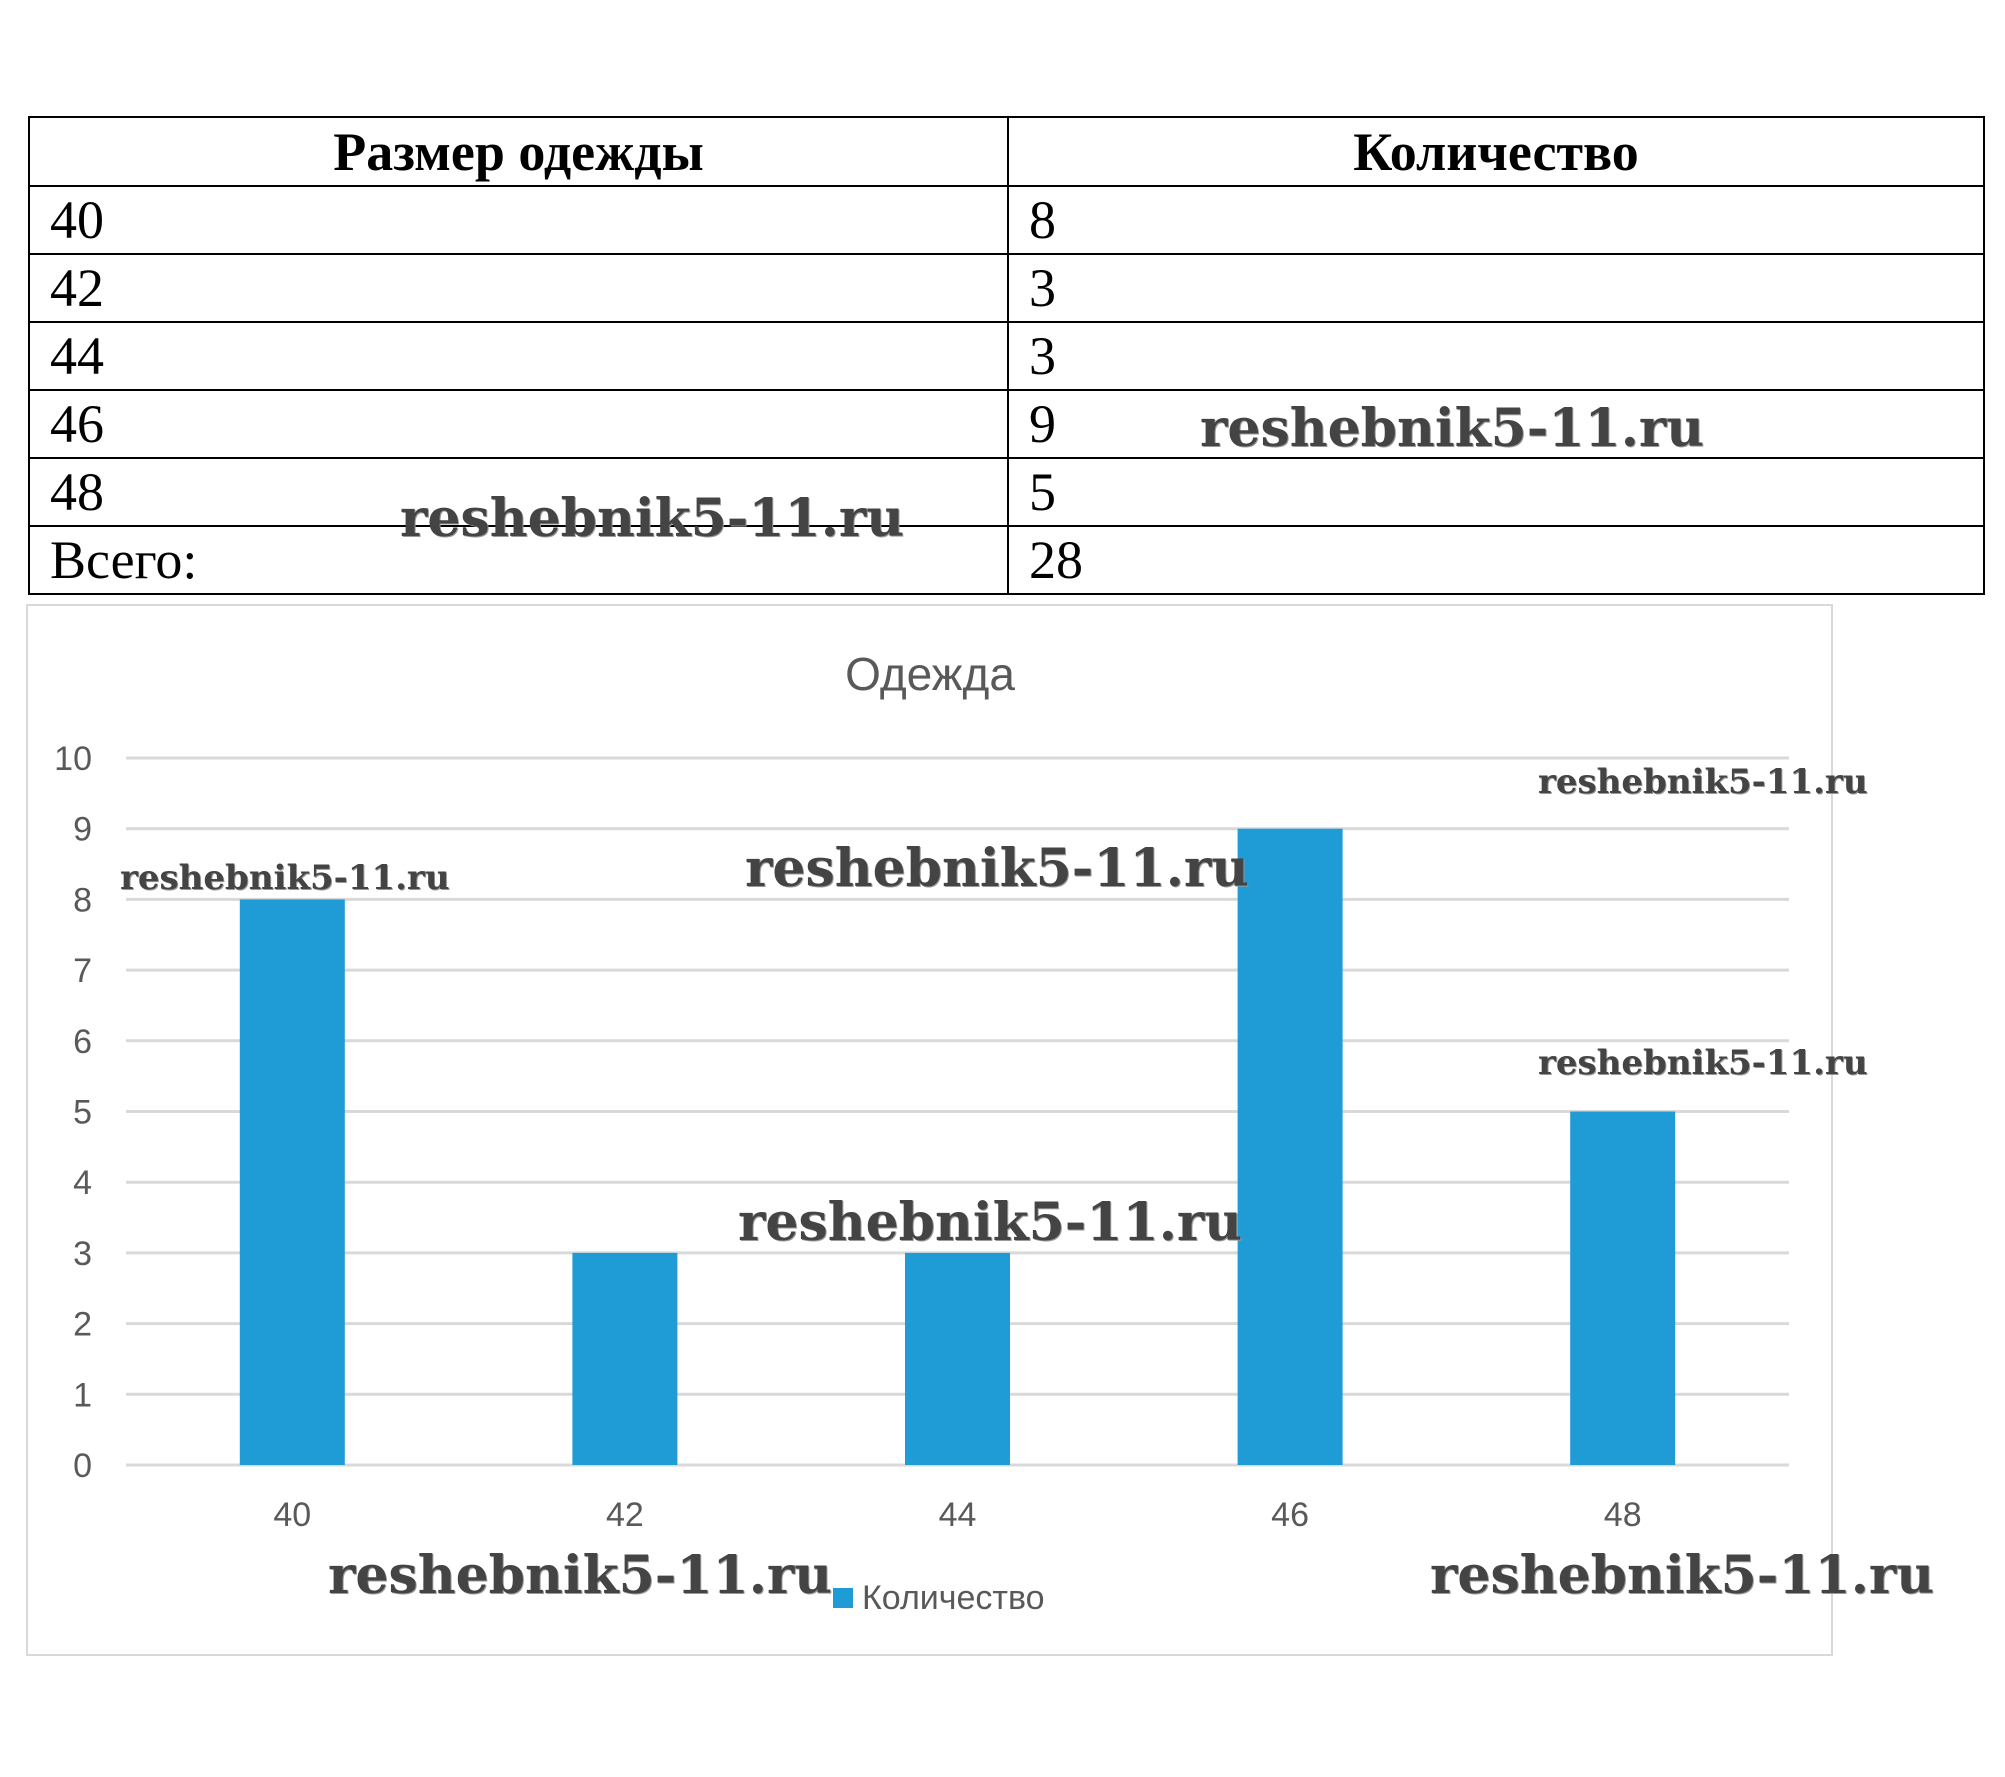  I want to click on table-row: 40 8, so click(1006, 220).